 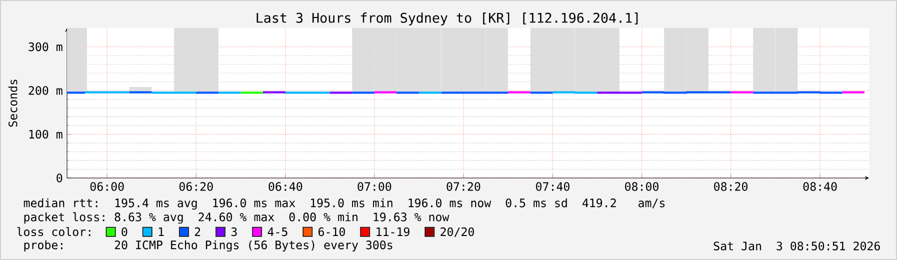 What do you see at coordinates (59, 178) in the screenshot?
I see `y-tick-label: 0` at bounding box center [59, 178].